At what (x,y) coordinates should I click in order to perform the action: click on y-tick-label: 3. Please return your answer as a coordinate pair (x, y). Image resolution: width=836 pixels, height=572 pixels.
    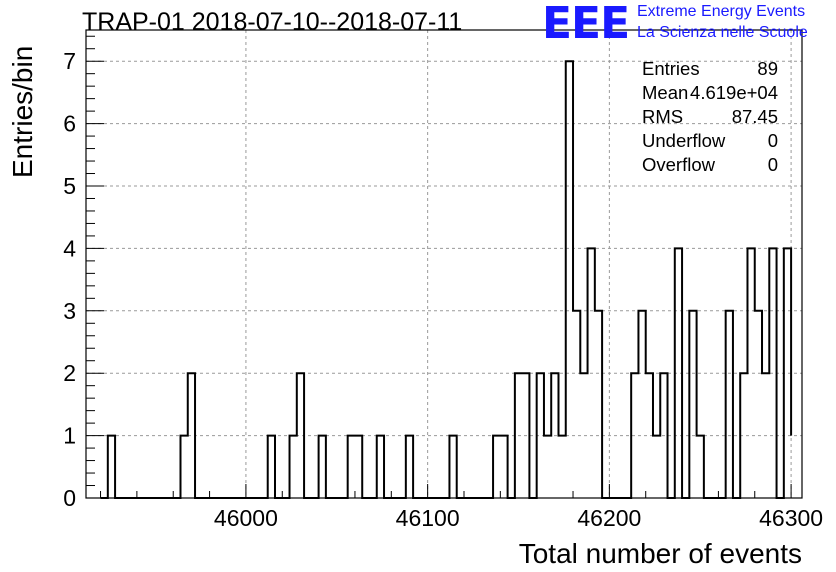
    Looking at the image, I should click on (69, 311).